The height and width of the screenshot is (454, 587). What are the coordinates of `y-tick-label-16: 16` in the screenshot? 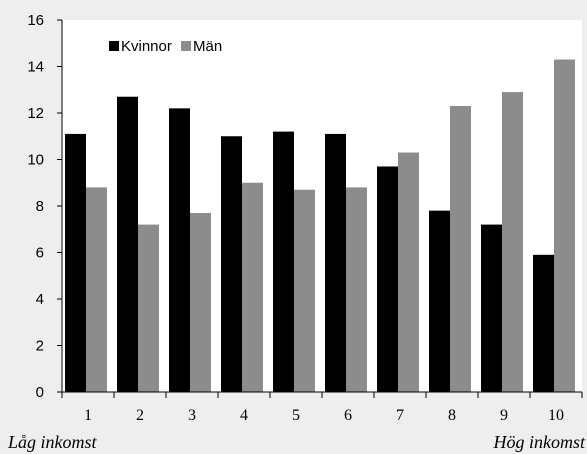 It's located at (35, 20).